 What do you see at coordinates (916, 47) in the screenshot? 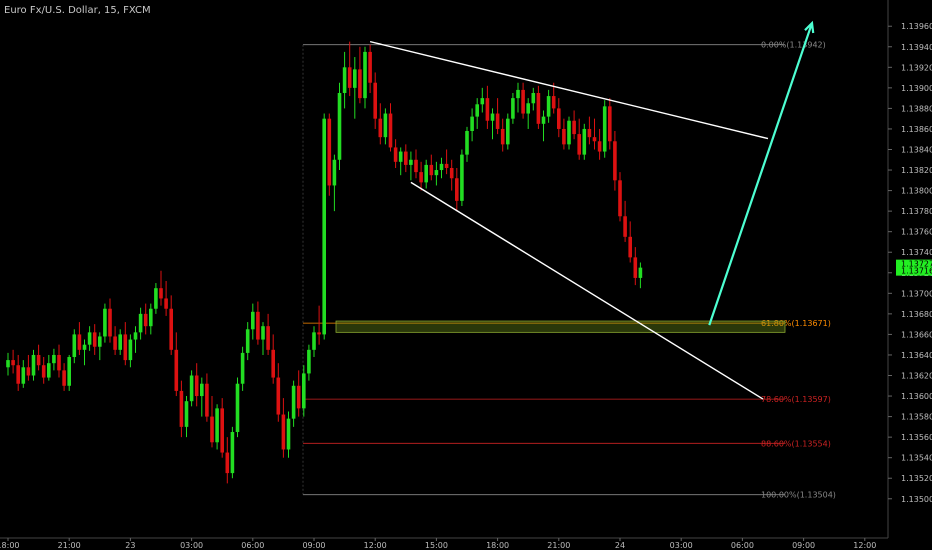
I see `price-tick-label: 1.13940` at bounding box center [916, 47].